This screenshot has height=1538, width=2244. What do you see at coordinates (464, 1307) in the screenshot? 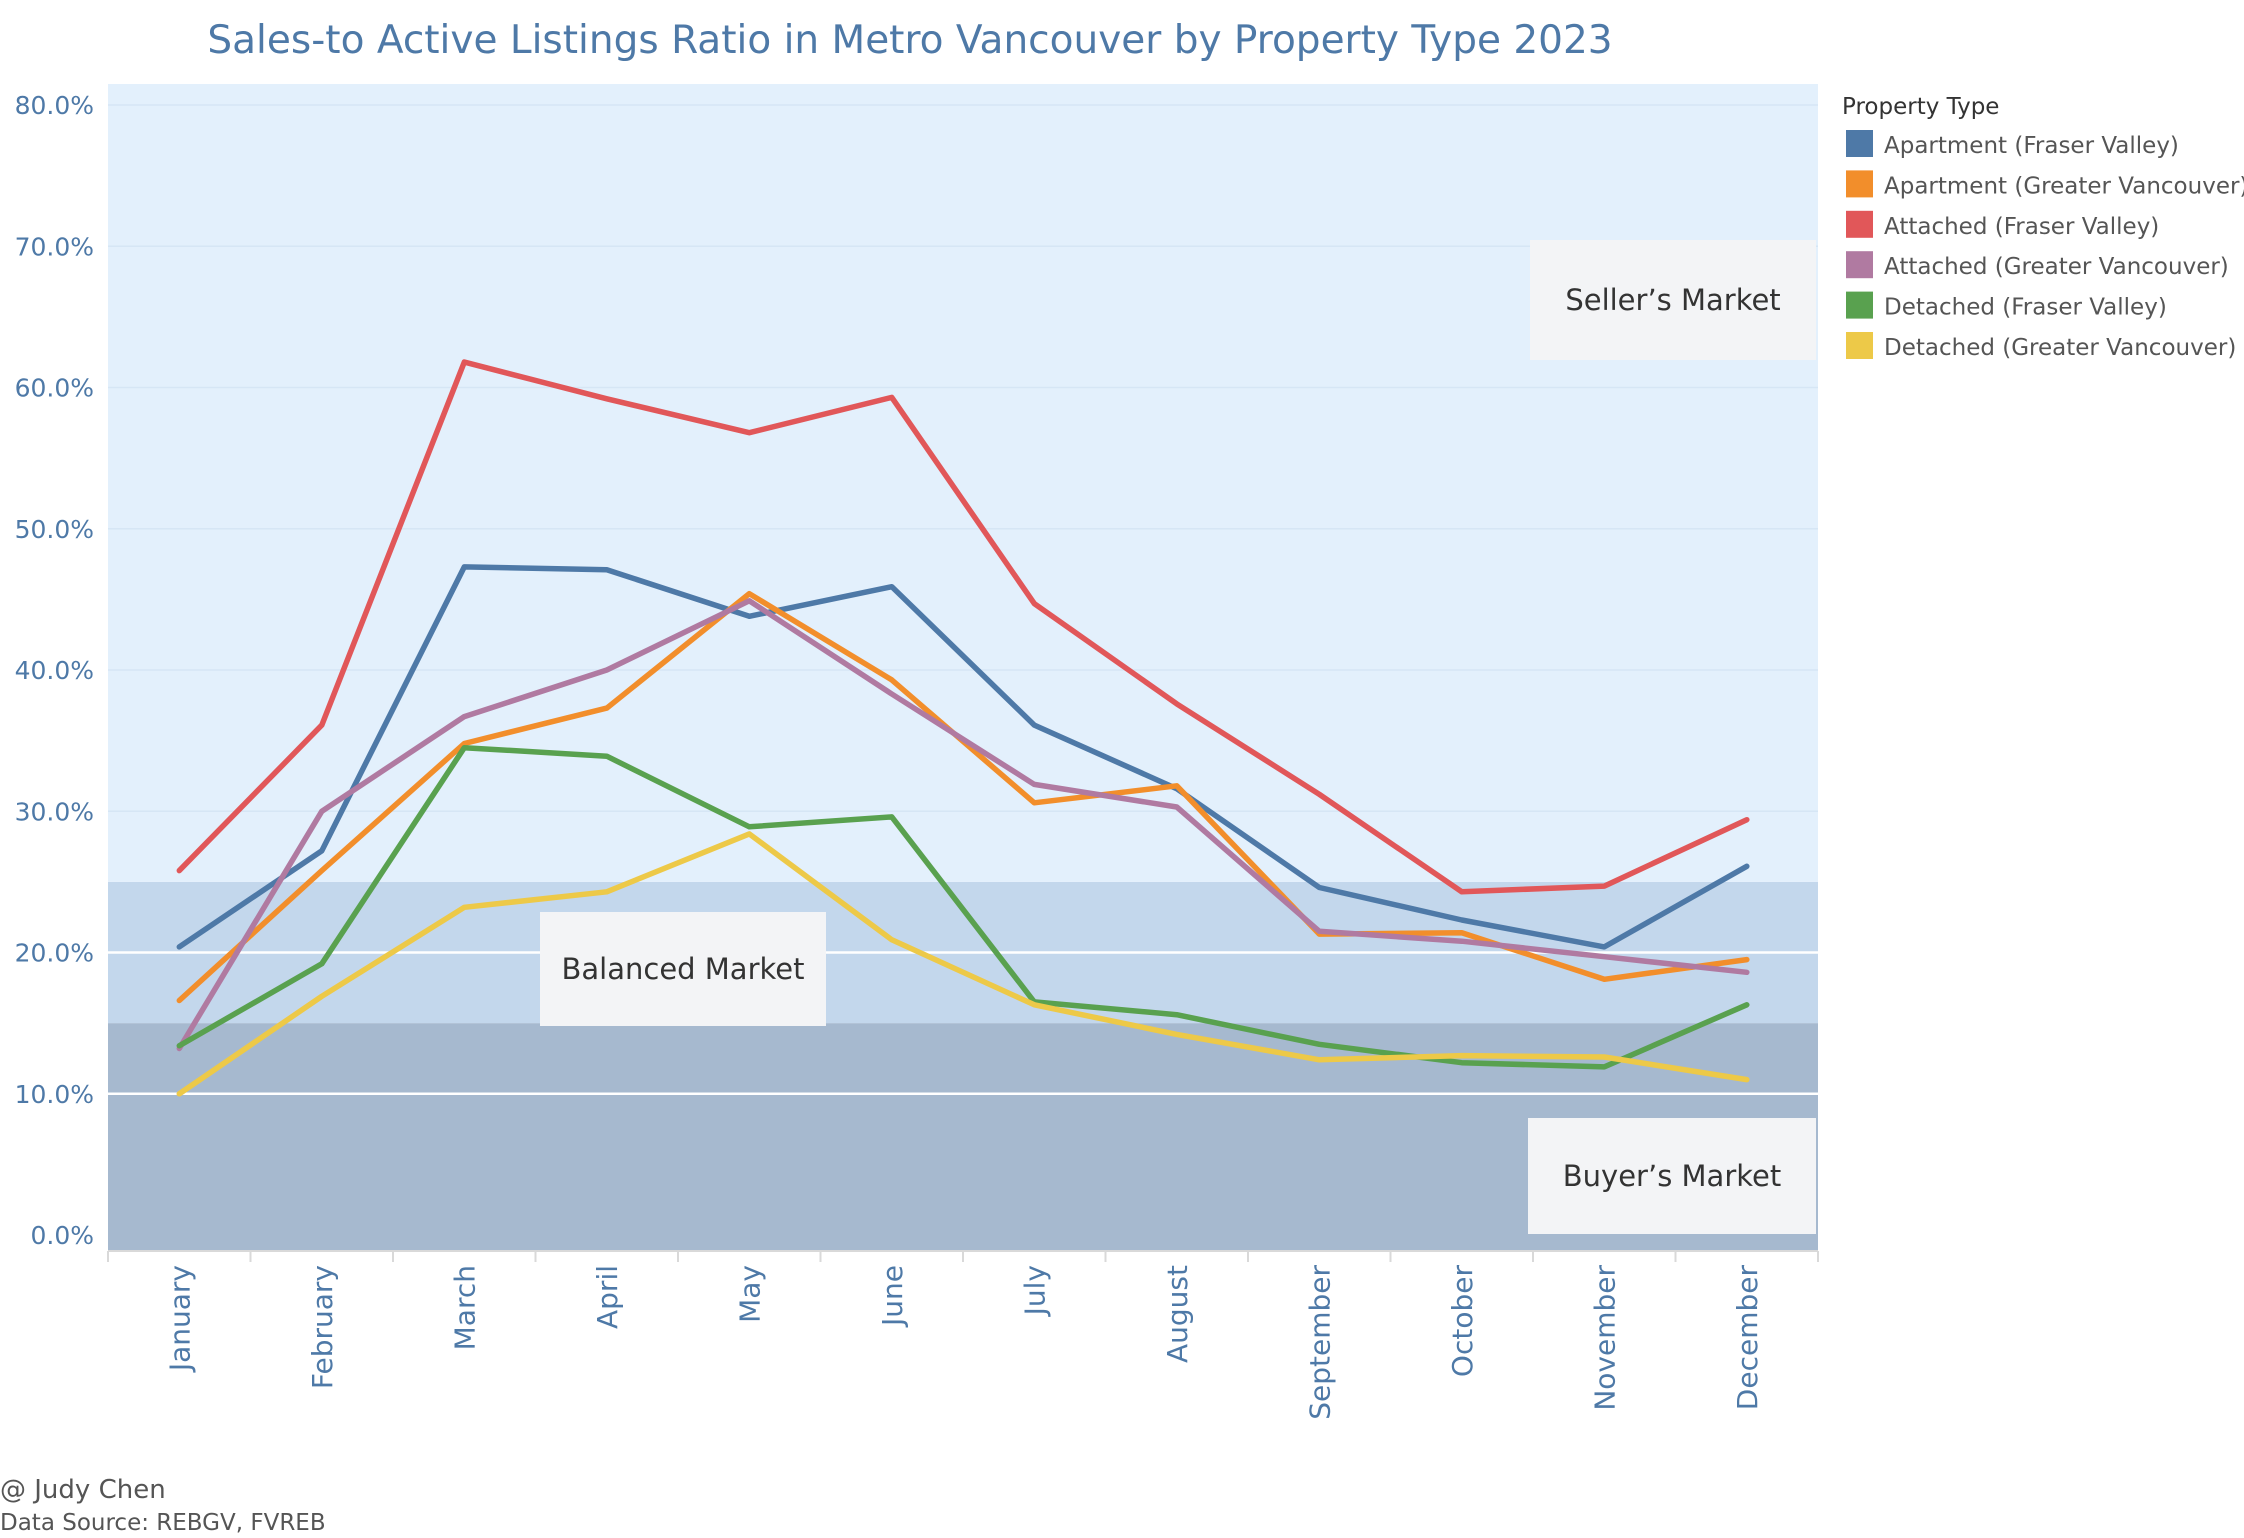
I see `x-tick-label: March` at bounding box center [464, 1307].